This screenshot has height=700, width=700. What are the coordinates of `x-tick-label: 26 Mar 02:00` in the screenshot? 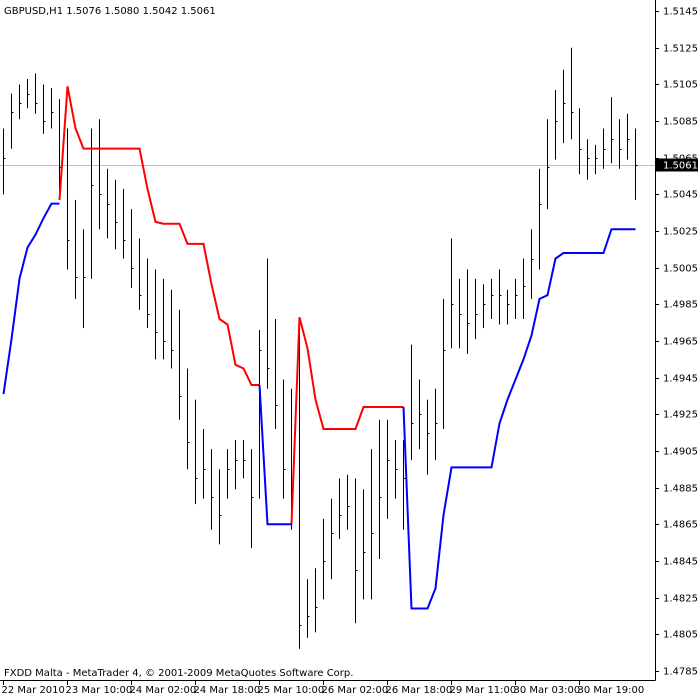 It's located at (355, 690).